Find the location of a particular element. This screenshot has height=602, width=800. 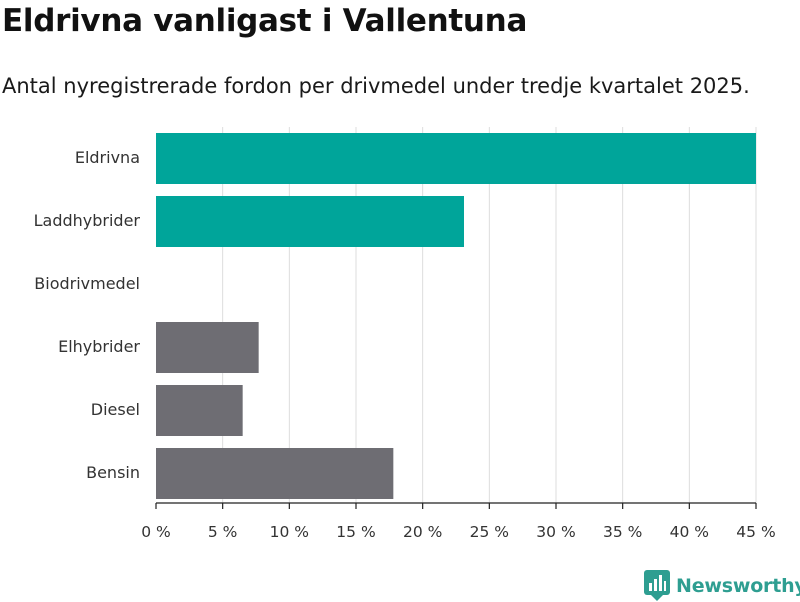

x-tick-label: 30 % is located at coordinates (555, 532).